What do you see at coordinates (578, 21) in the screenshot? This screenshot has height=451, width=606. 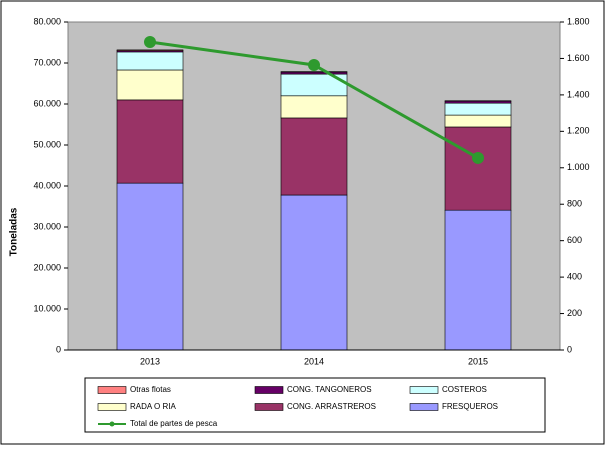 I see `y2-tick-label: 1.800` at bounding box center [578, 21].